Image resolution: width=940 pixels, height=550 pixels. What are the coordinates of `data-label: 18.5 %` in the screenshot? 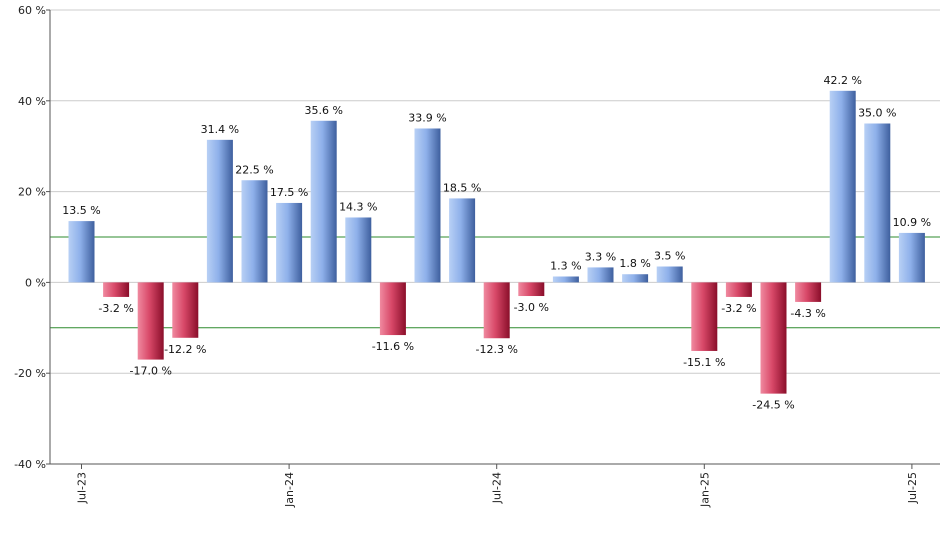 It's located at (462, 187).